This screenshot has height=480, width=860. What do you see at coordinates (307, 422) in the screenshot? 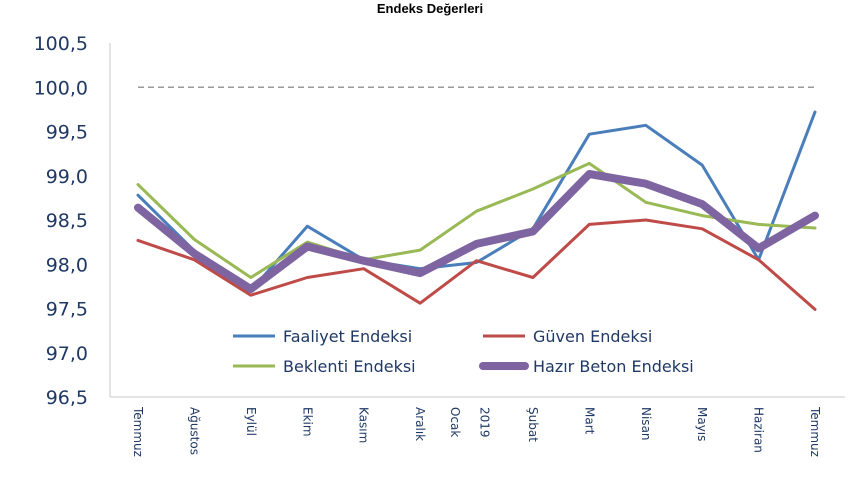
I see `x-tick-label: Ekim` at bounding box center [307, 422].